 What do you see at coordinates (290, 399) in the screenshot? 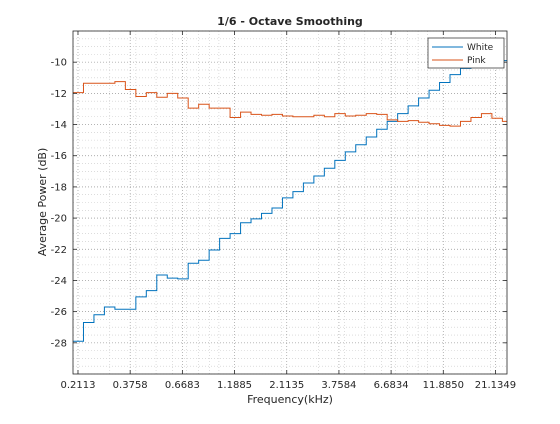
I see `x-axis-label: Frequency(kHz)` at bounding box center [290, 399].